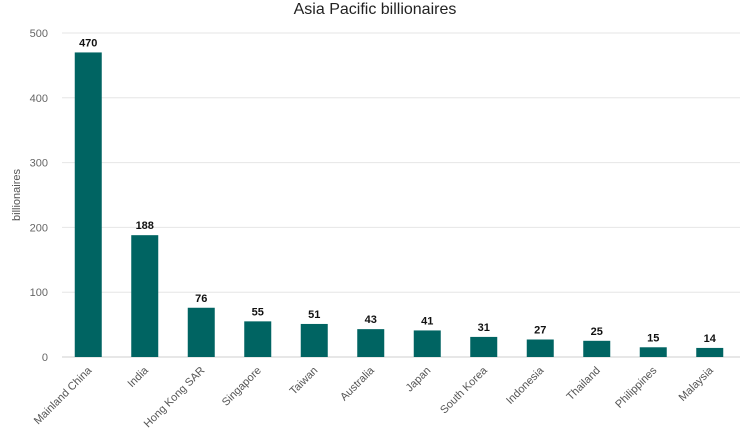 The height and width of the screenshot is (430, 750). What do you see at coordinates (258, 312) in the screenshot?
I see `data-label-3: 55` at bounding box center [258, 312].